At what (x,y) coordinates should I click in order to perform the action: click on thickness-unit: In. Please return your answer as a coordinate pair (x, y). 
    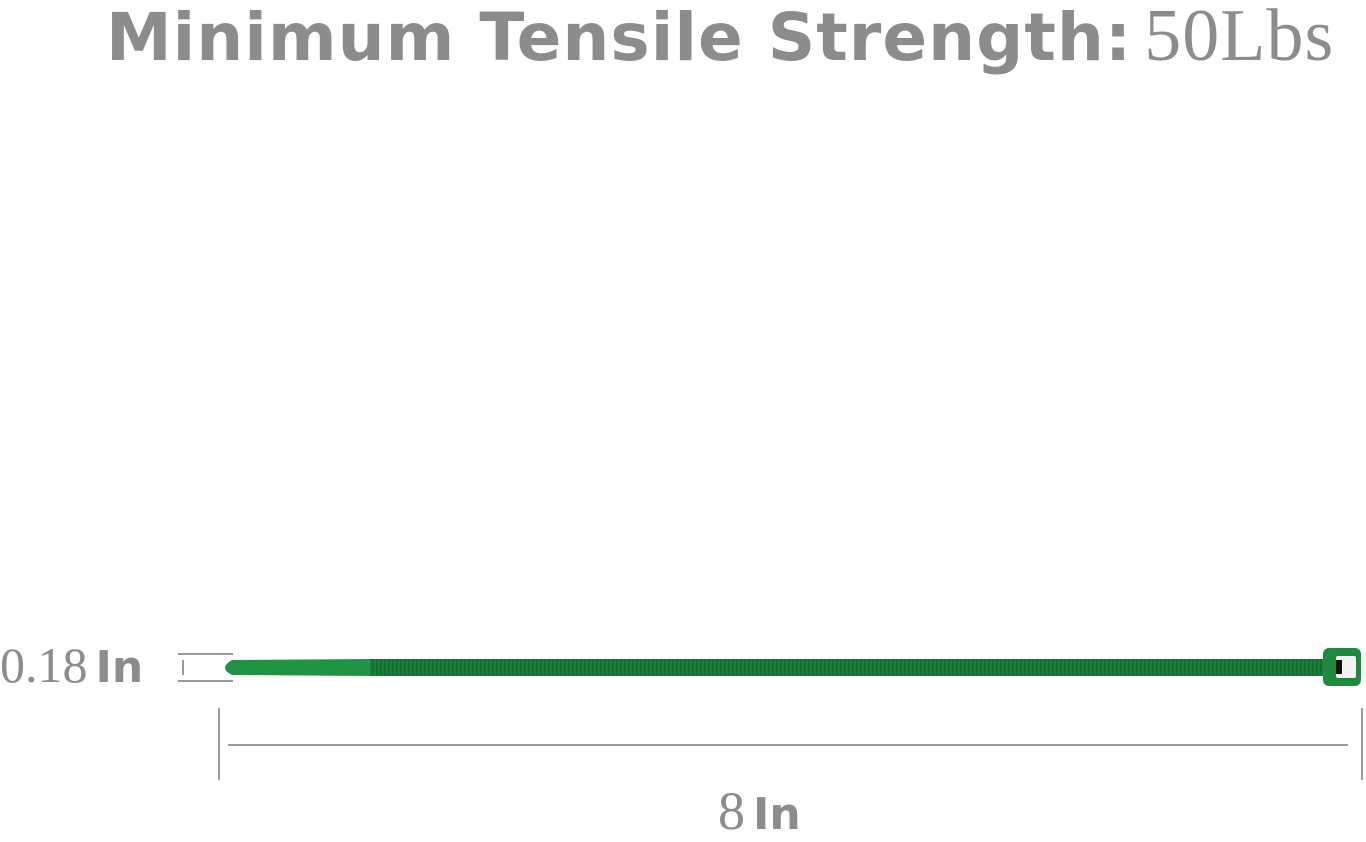
    Looking at the image, I should click on (119, 667).